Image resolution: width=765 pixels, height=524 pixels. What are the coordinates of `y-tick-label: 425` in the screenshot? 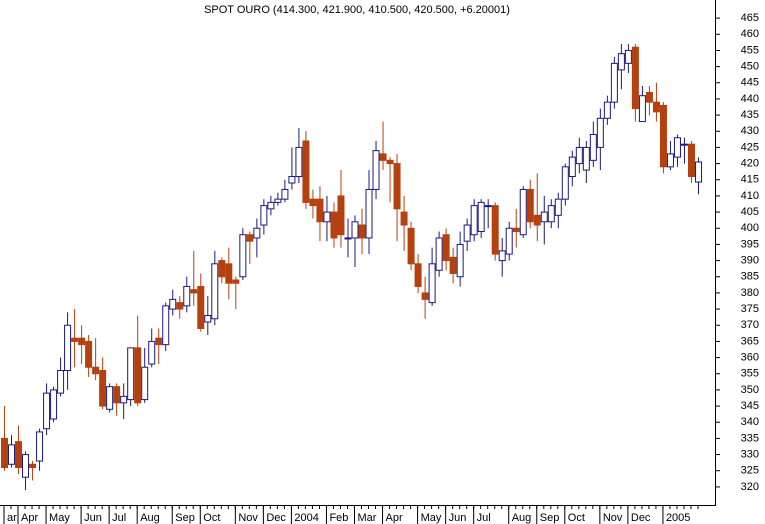 It's located at (750, 147).